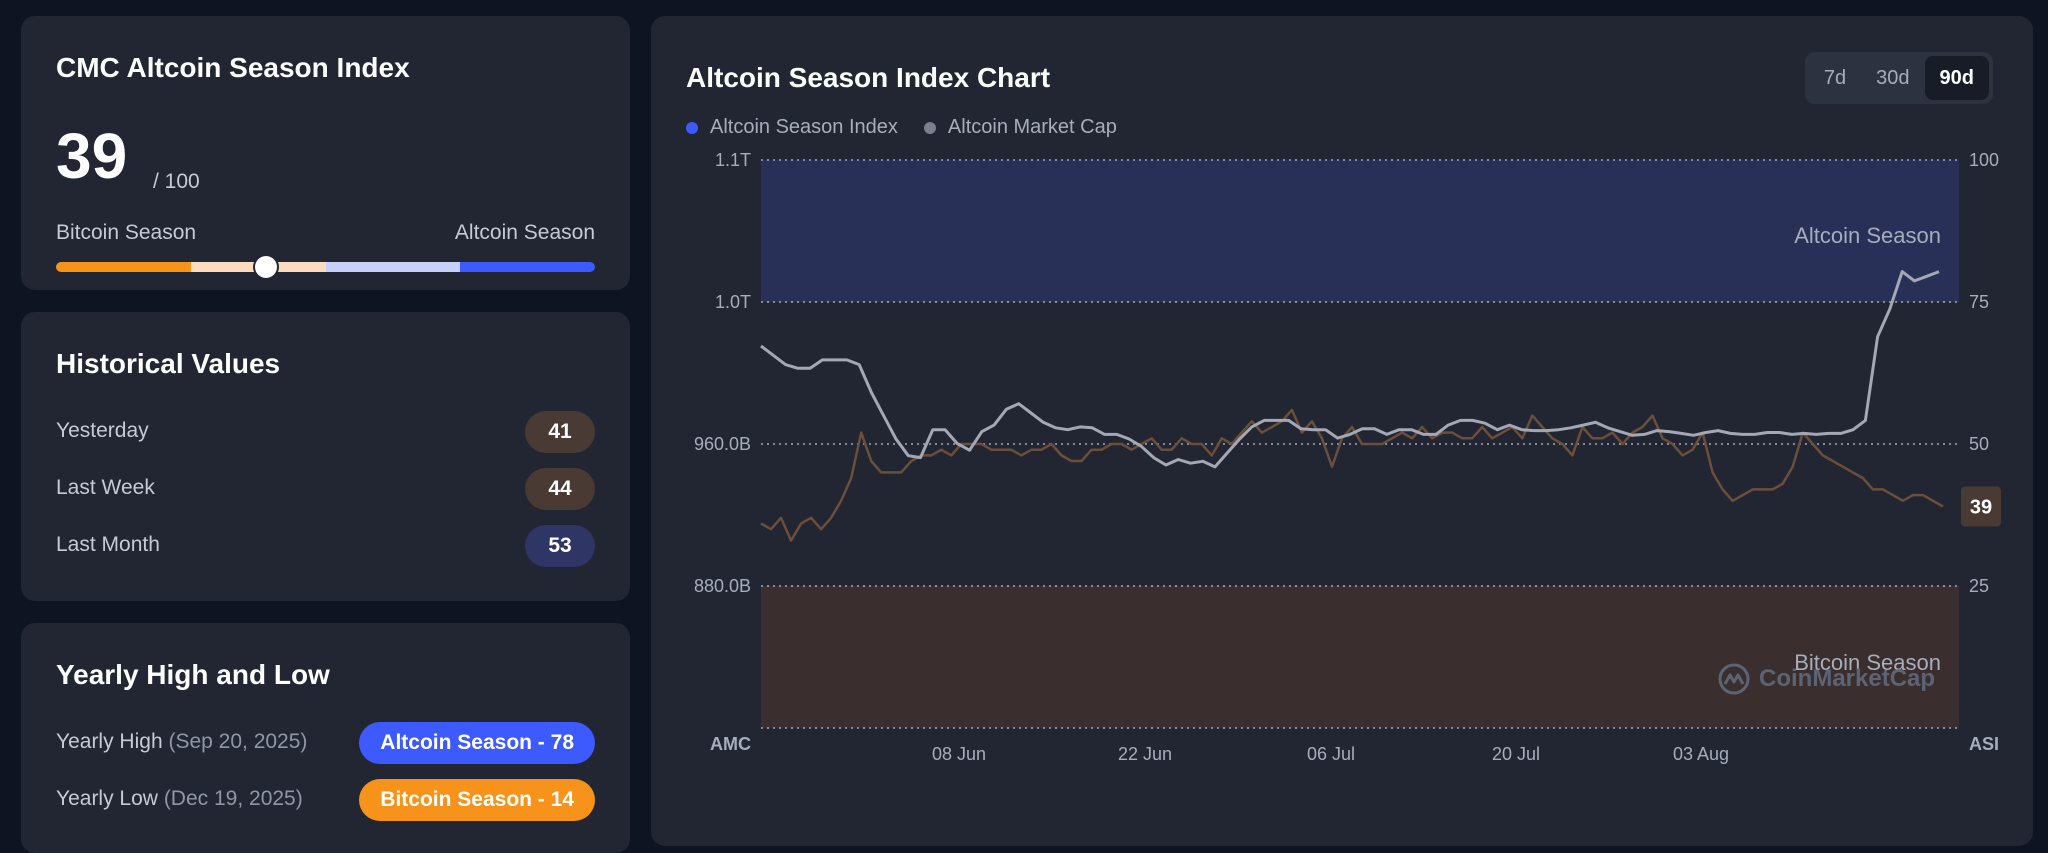 This screenshot has width=2048, height=853. Describe the element at coordinates (692, 127) in the screenshot. I see `legend-dot-index` at that location.